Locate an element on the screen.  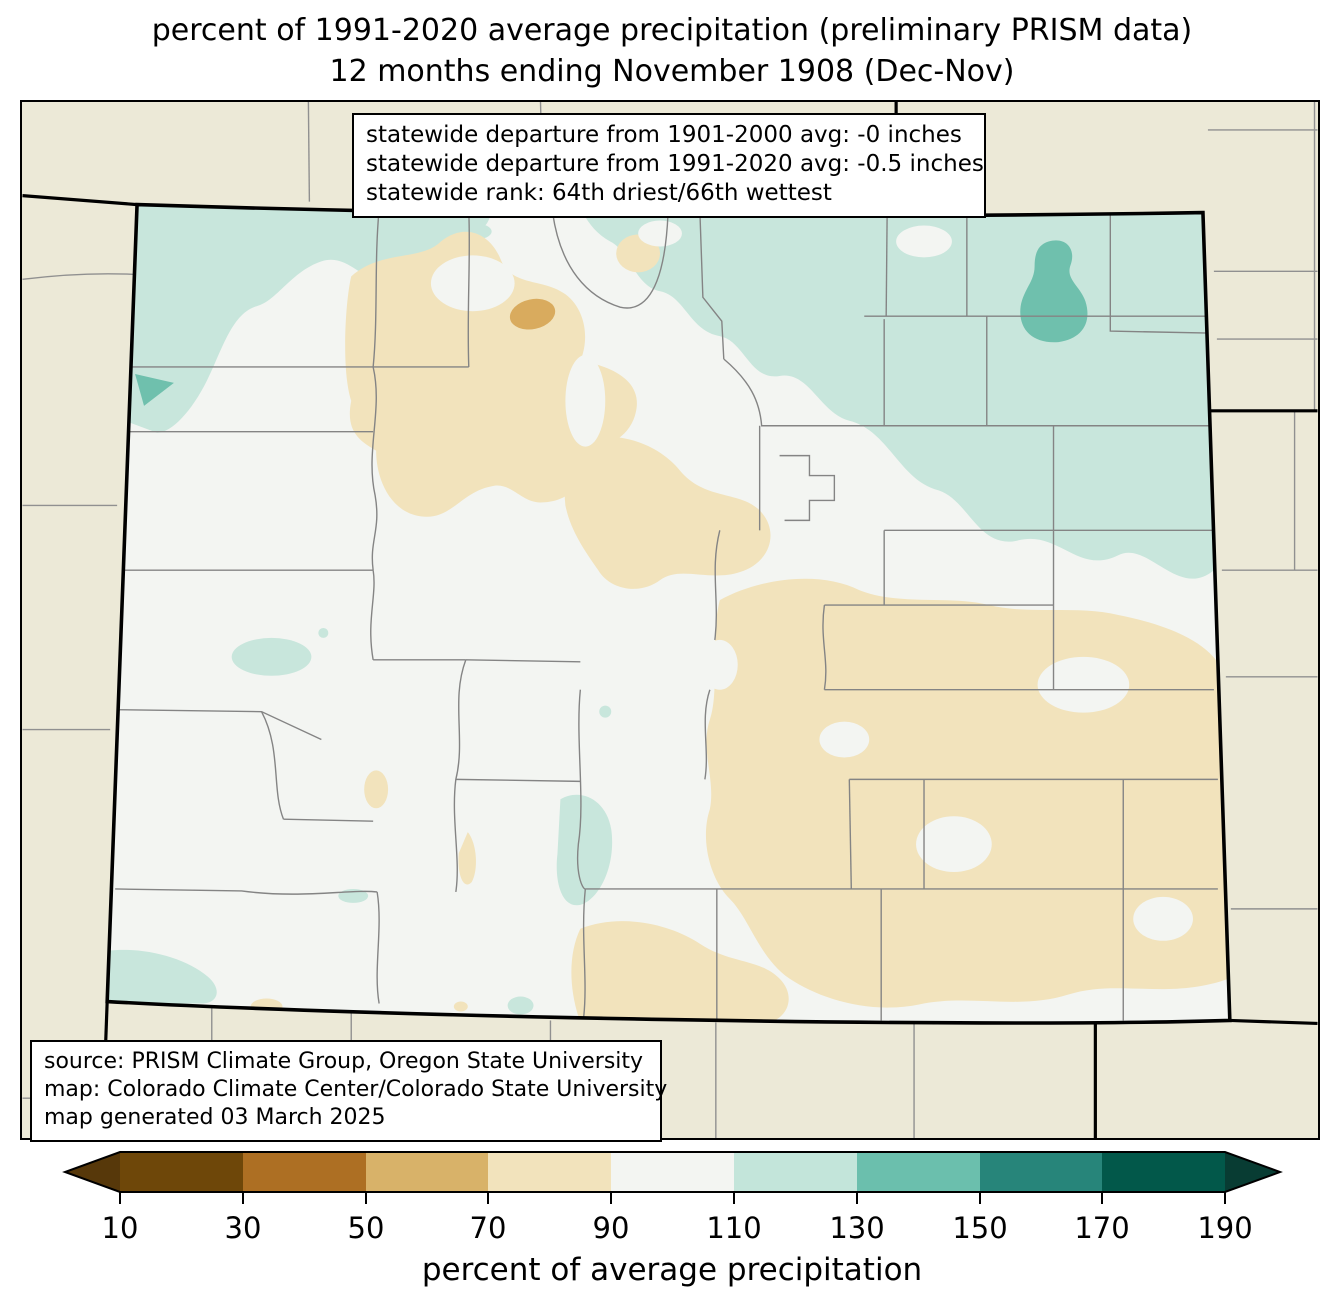
tick-label: 50 is located at coordinates (366, 1228).